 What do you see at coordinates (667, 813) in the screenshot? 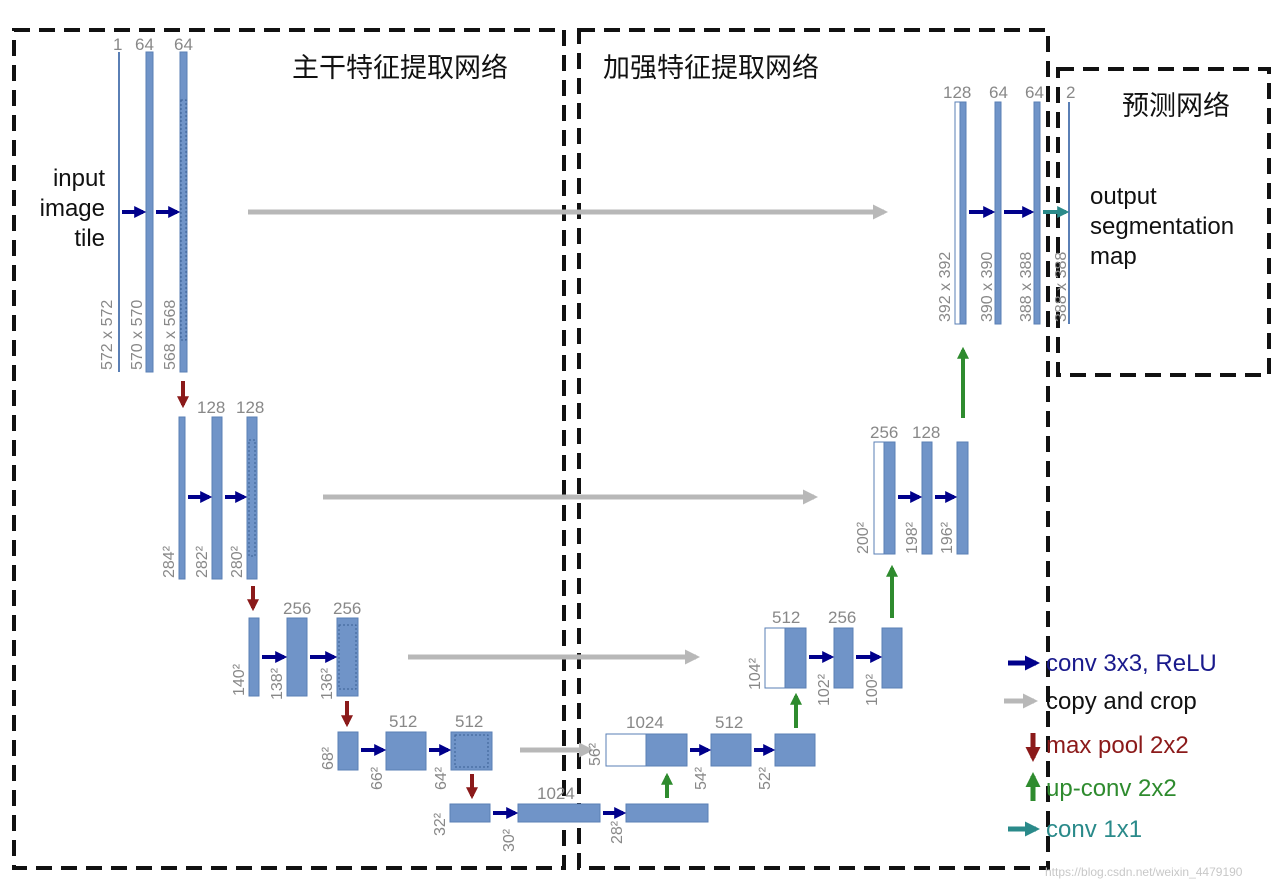
I see `feature-map-l5-b` at bounding box center [667, 813].